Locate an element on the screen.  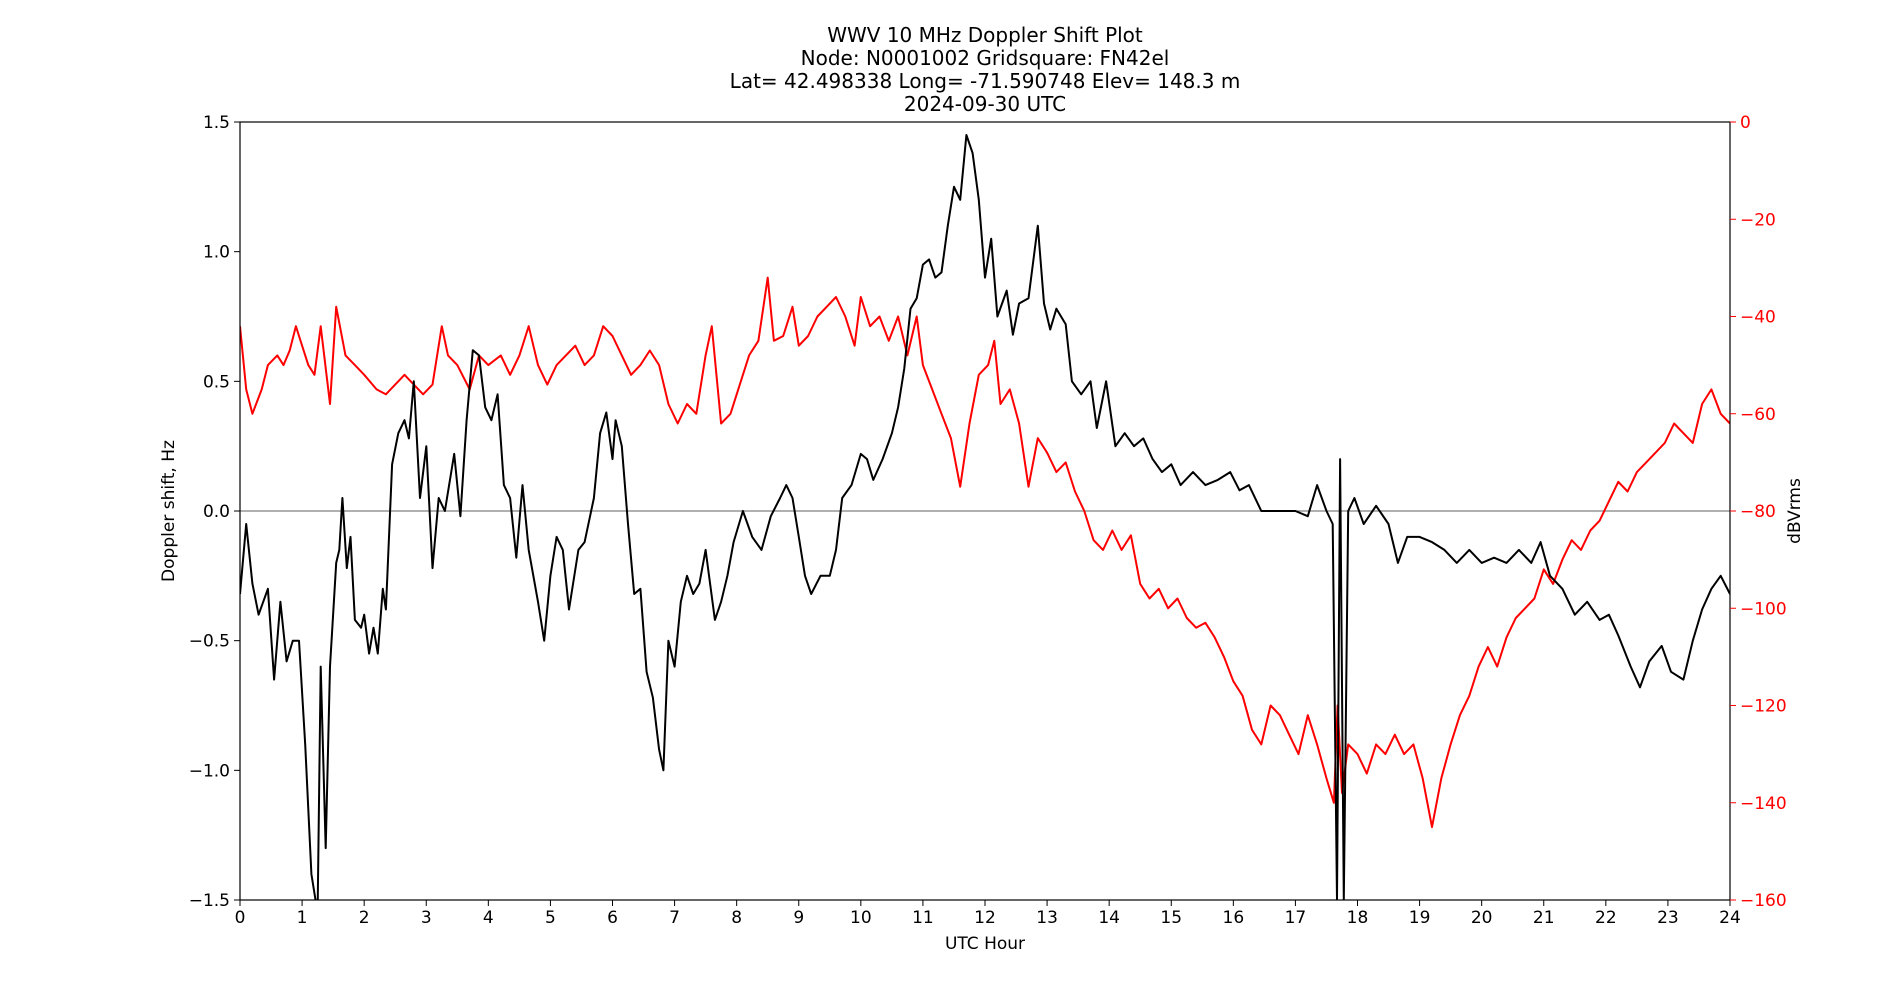
x-tick-label: 17 is located at coordinates (1296, 918).